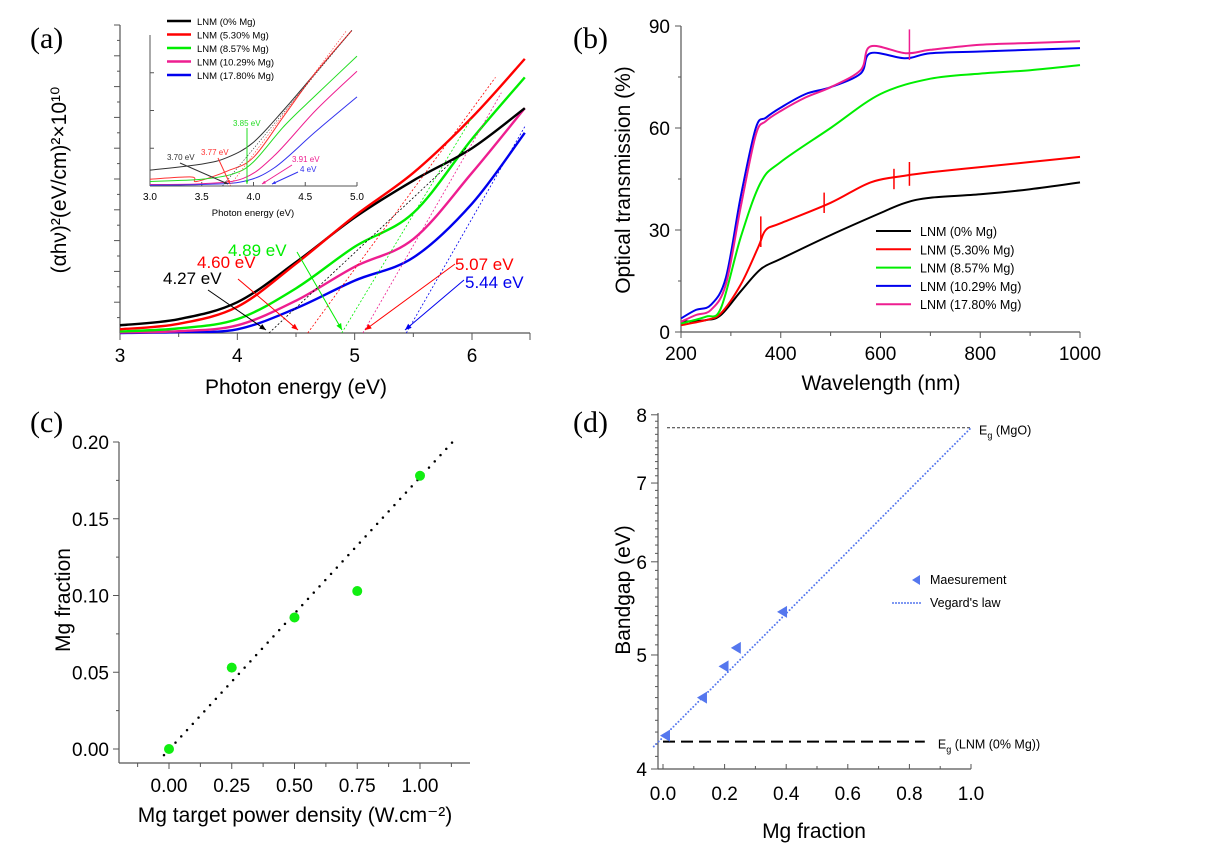  Describe the element at coordinates (295, 815) in the screenshot. I see `panel-c-xlabel: Mg target power density (W.cm⁻²)` at that location.